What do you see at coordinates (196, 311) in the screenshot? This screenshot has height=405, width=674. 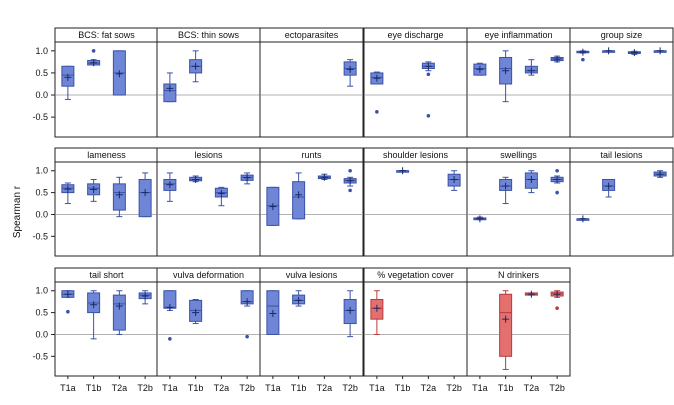 I see `box-t1b` at bounding box center [196, 311].